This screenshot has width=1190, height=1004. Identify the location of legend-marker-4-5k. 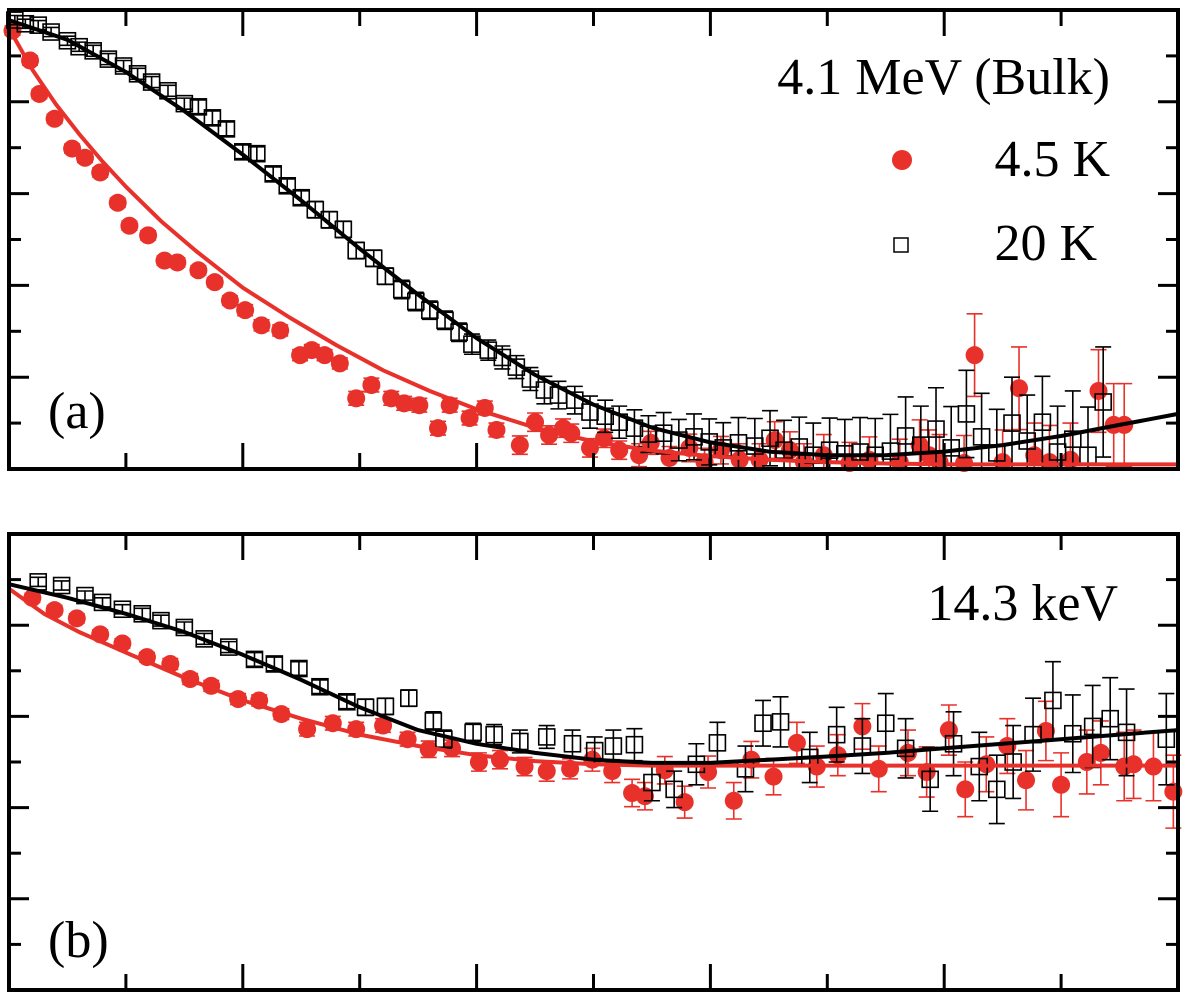
(902, 160).